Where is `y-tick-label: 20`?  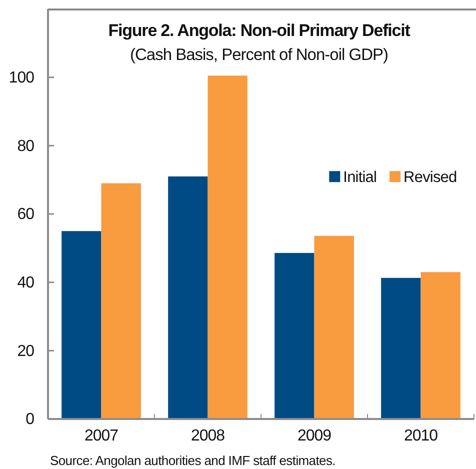
y-tick-label: 20 is located at coordinates (26, 351).